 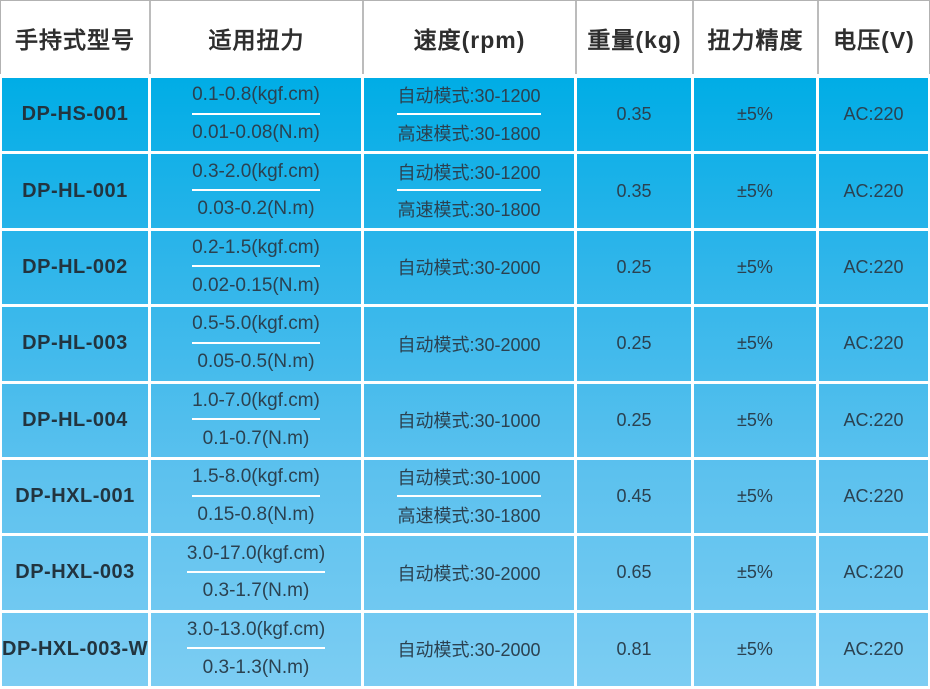 What do you see at coordinates (256, 591) in the screenshot?
I see `torque-nm: 0.3-1.7(N.m)` at bounding box center [256, 591].